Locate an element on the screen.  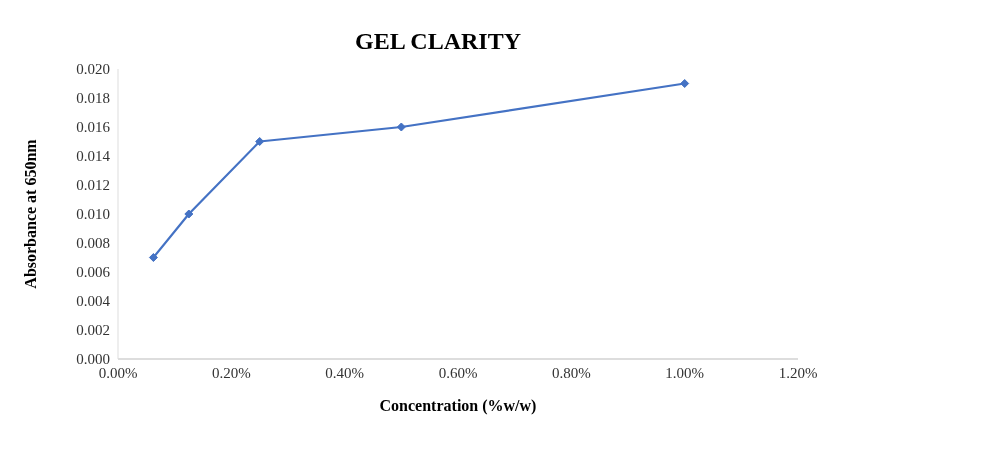
x-tick-label: 0.60% is located at coordinates (458, 372).